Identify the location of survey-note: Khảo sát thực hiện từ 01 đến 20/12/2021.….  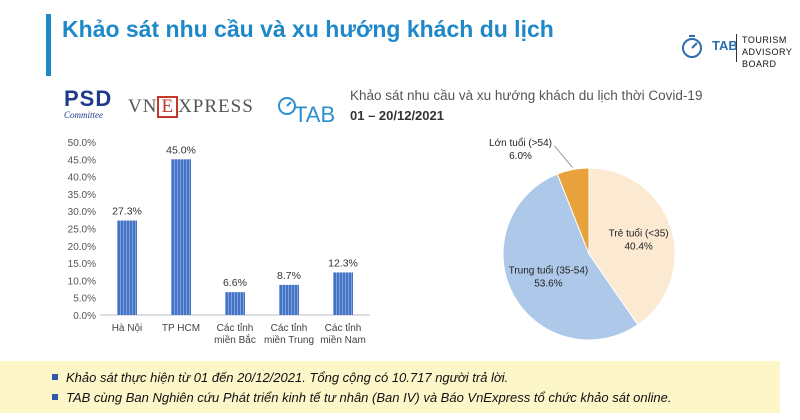
(280, 377).